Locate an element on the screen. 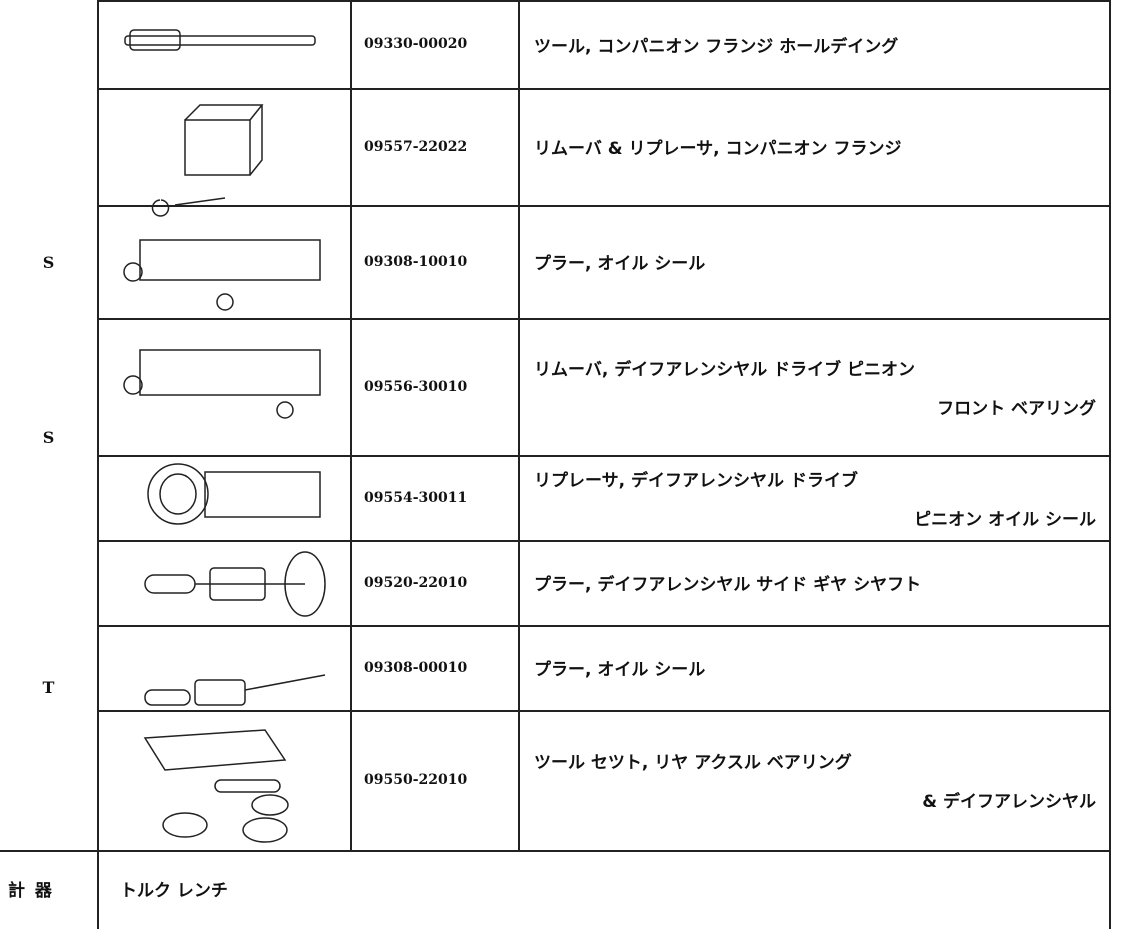 Image resolution: width=1123 pixels, height=929 pixels. part-number: 09557-22022 is located at coordinates (416, 146).